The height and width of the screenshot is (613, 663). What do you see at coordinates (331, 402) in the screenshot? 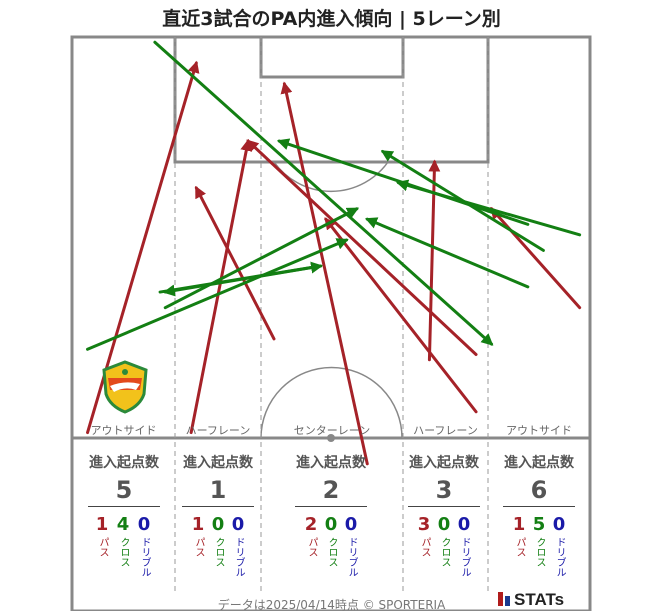
I see `center-circle-arc` at bounding box center [331, 402].